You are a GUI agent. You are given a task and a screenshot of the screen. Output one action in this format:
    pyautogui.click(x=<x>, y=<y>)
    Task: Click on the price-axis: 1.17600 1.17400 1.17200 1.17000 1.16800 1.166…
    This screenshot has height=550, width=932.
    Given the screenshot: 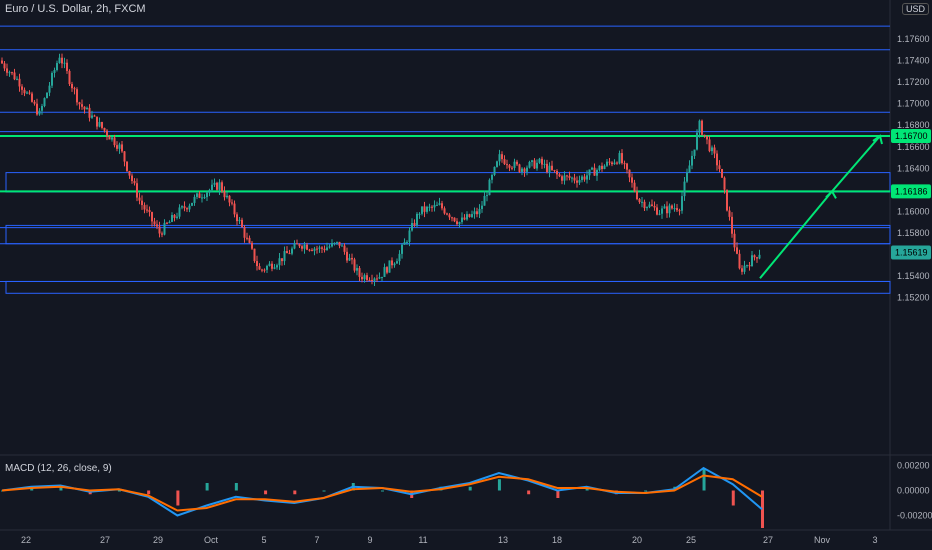 What is the action you would take?
    pyautogui.click(x=911, y=168)
    